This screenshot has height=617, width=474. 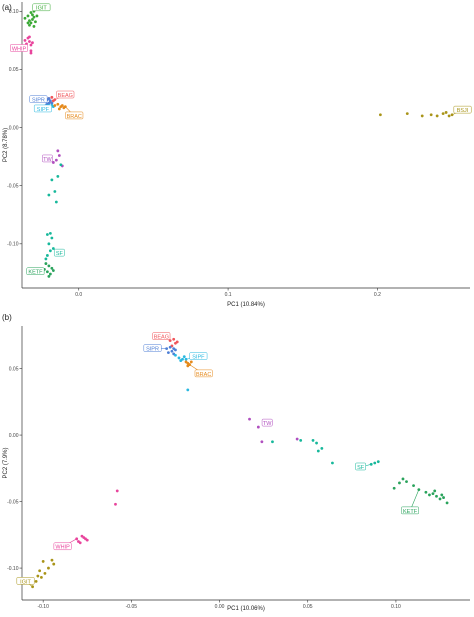 What do you see at coordinates (228, 295) in the screenshot?
I see `x-tick-label: 0.1` at bounding box center [228, 295].